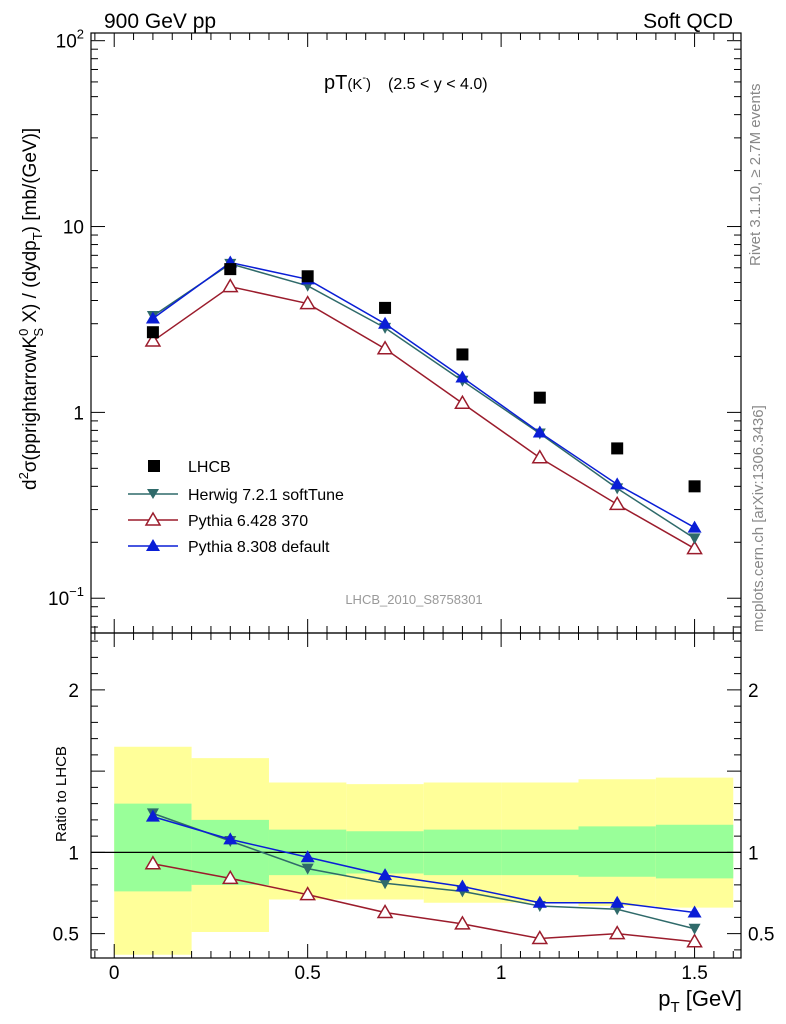 The width and height of the screenshot is (786, 1024). What do you see at coordinates (153, 545) in the screenshot?
I see `legend-marker-pythia8` at bounding box center [153, 545].